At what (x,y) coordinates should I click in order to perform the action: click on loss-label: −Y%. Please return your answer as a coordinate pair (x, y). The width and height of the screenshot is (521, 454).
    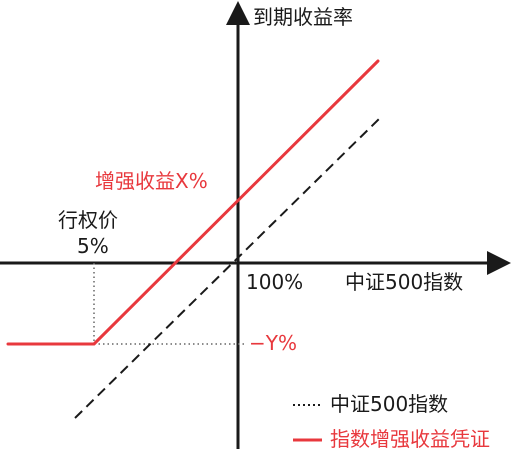
    Looking at the image, I should click on (273, 343).